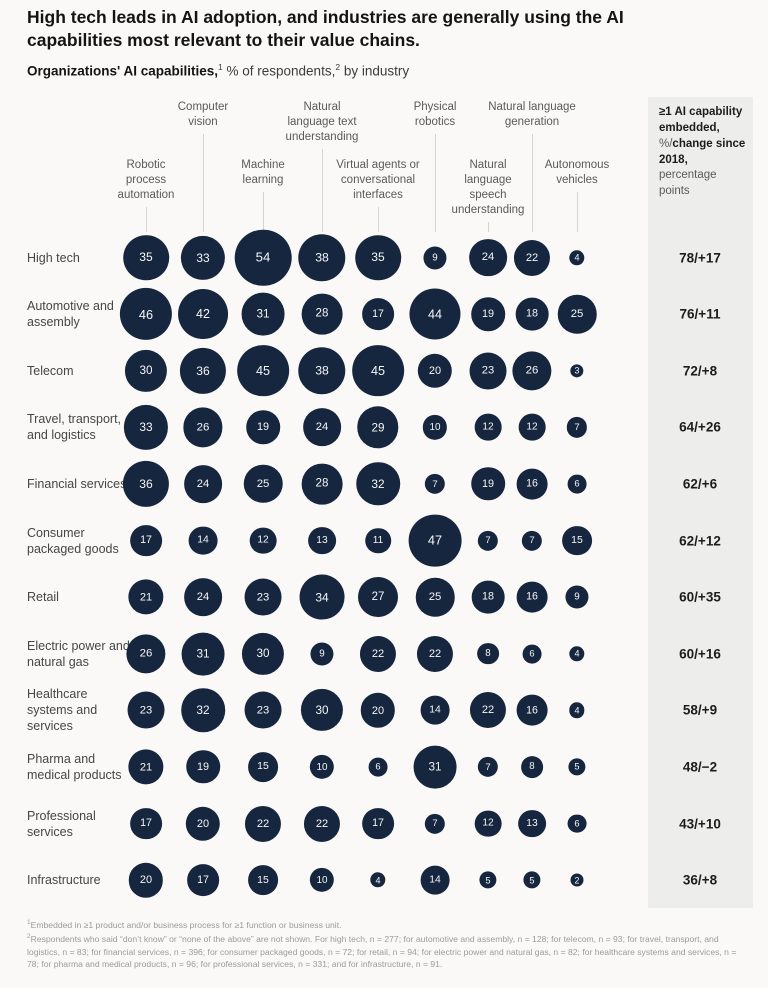 This screenshot has height=988, width=768. I want to click on subtitle-tail: by industry, so click(375, 71).